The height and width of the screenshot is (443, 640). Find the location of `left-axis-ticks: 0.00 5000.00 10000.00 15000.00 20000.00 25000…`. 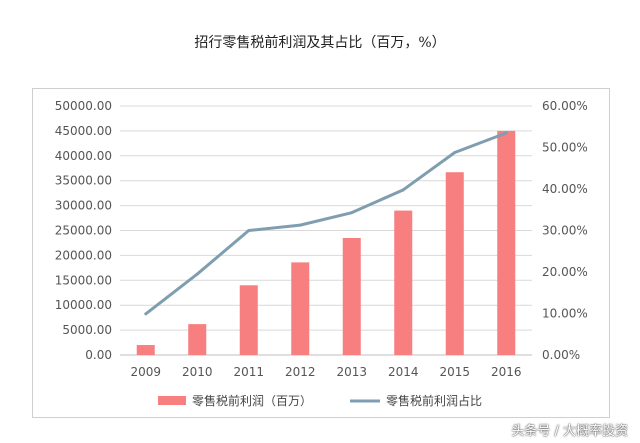

left-axis-ticks: 0.00 5000.00 10000.00 15000.00 20000.00 25000… is located at coordinates (83, 230).